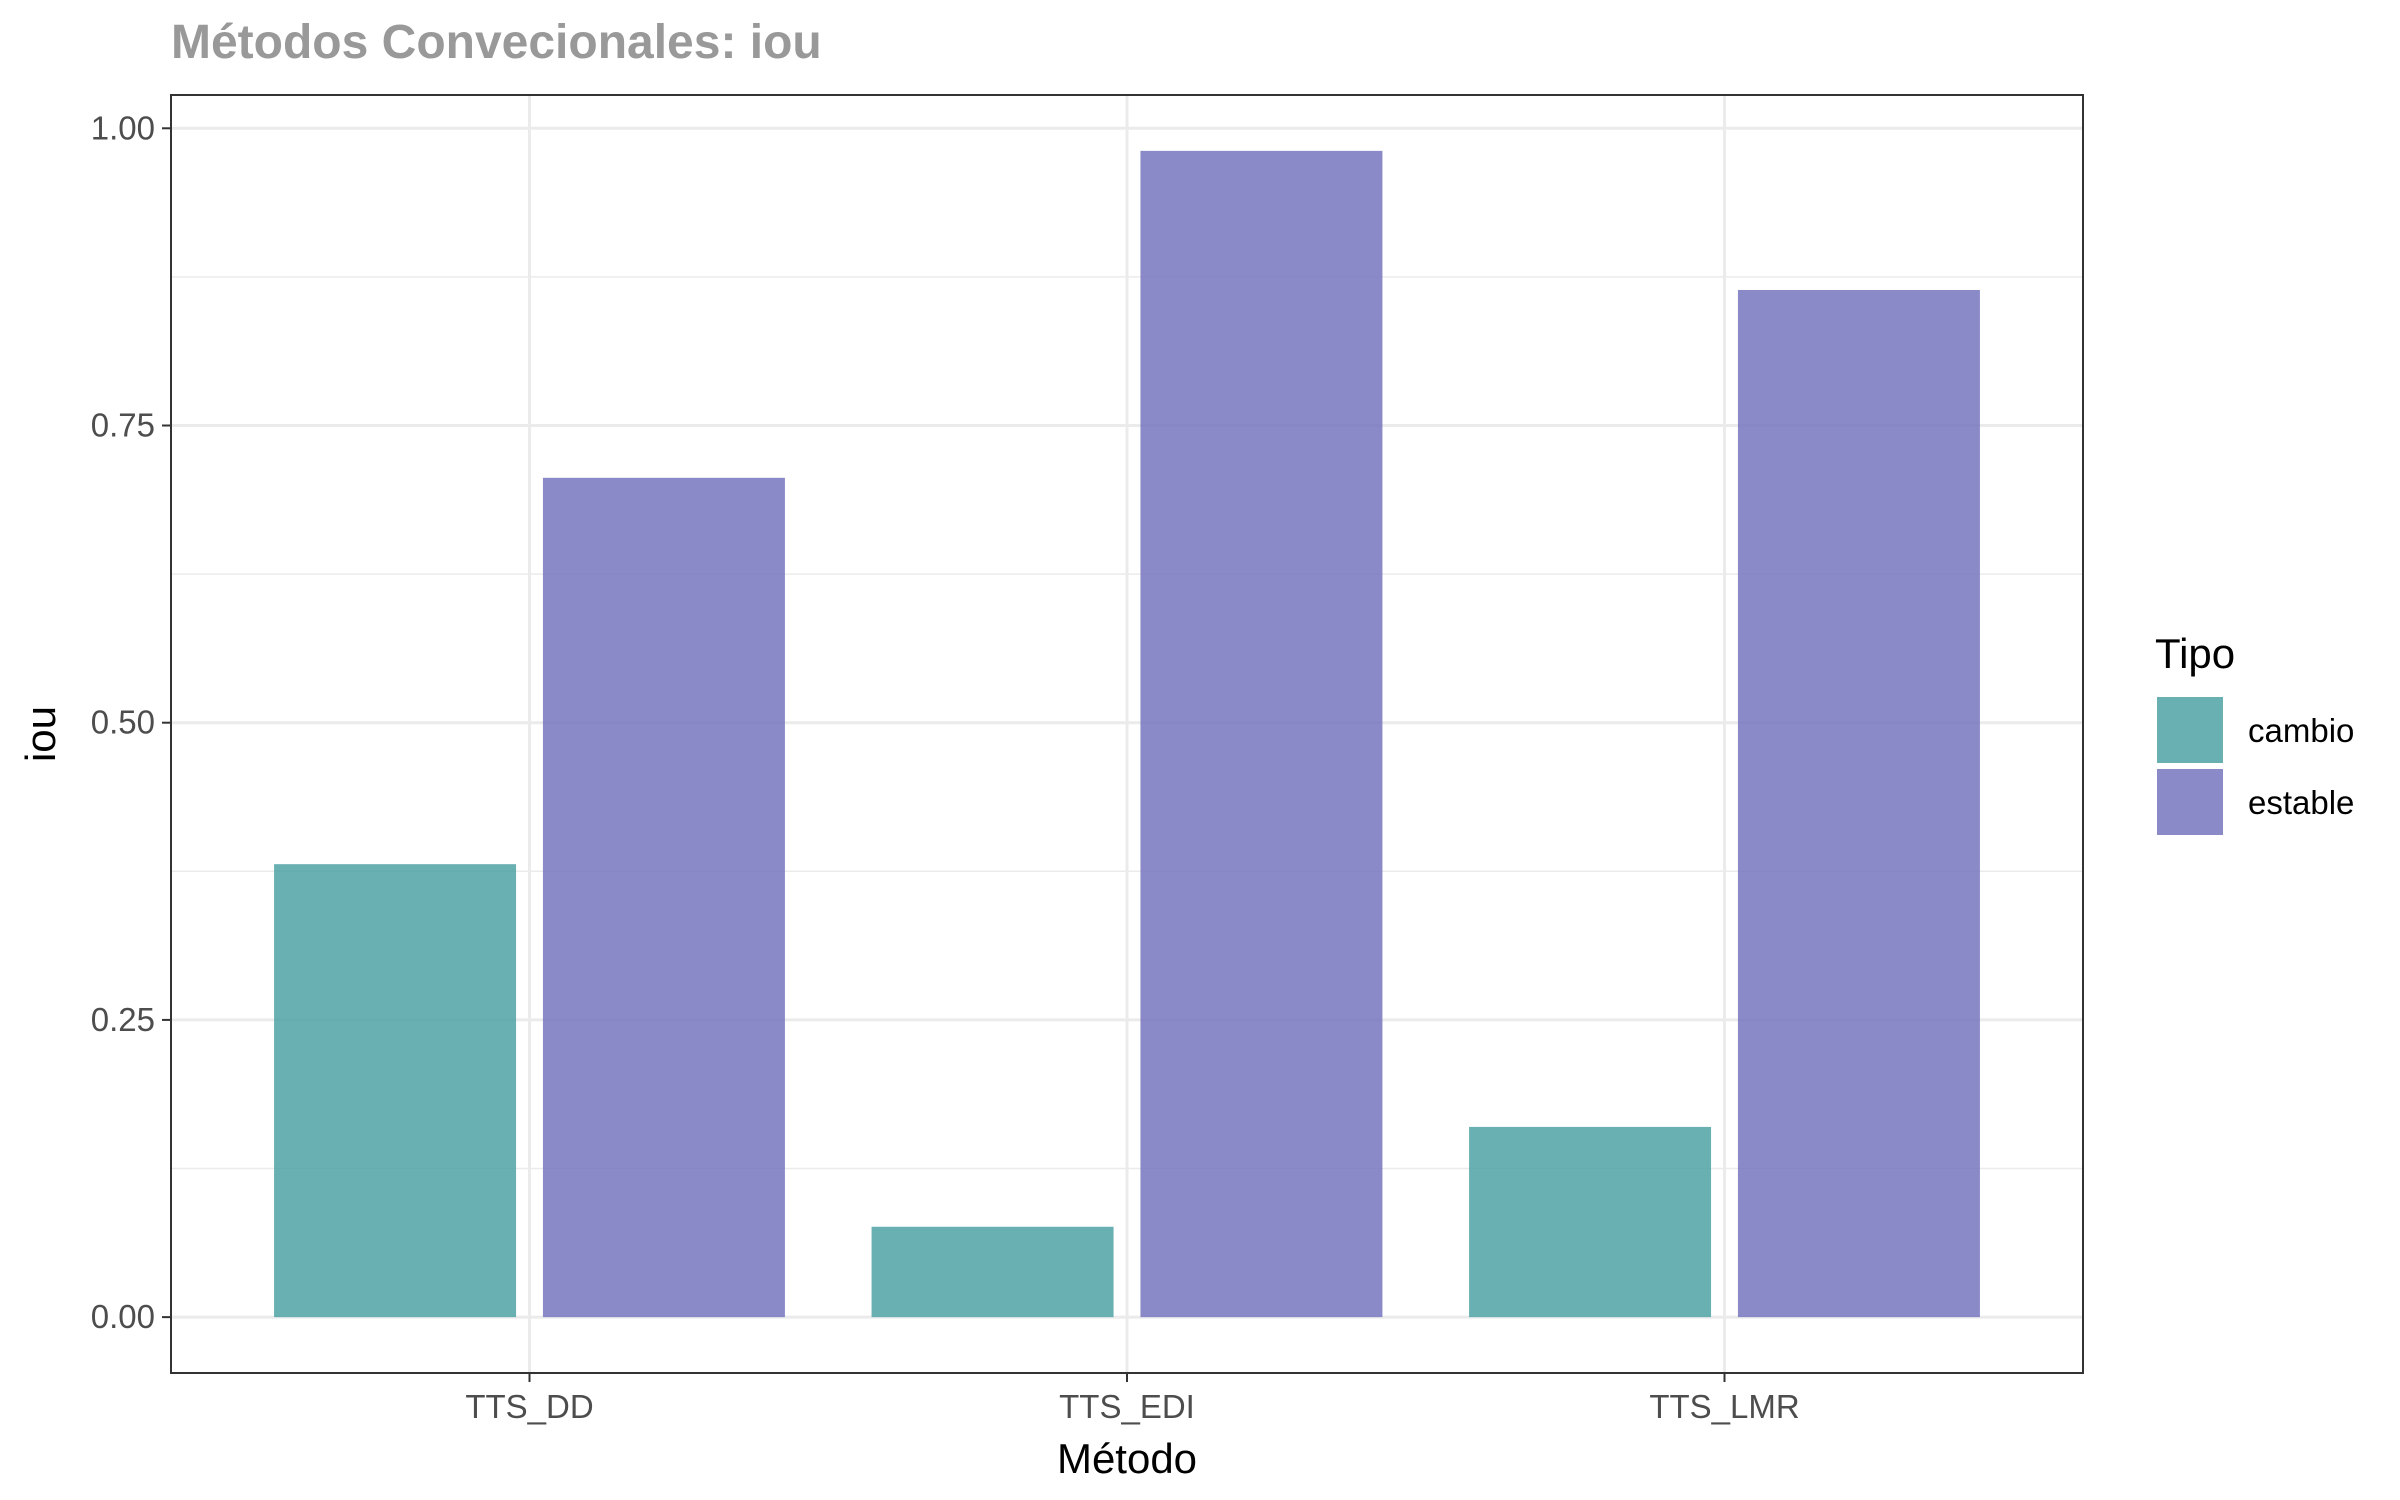 This screenshot has height=1500, width=2400. What do you see at coordinates (496, 42) in the screenshot?
I see `chart-title: Métodos Convecionales: iou` at bounding box center [496, 42].